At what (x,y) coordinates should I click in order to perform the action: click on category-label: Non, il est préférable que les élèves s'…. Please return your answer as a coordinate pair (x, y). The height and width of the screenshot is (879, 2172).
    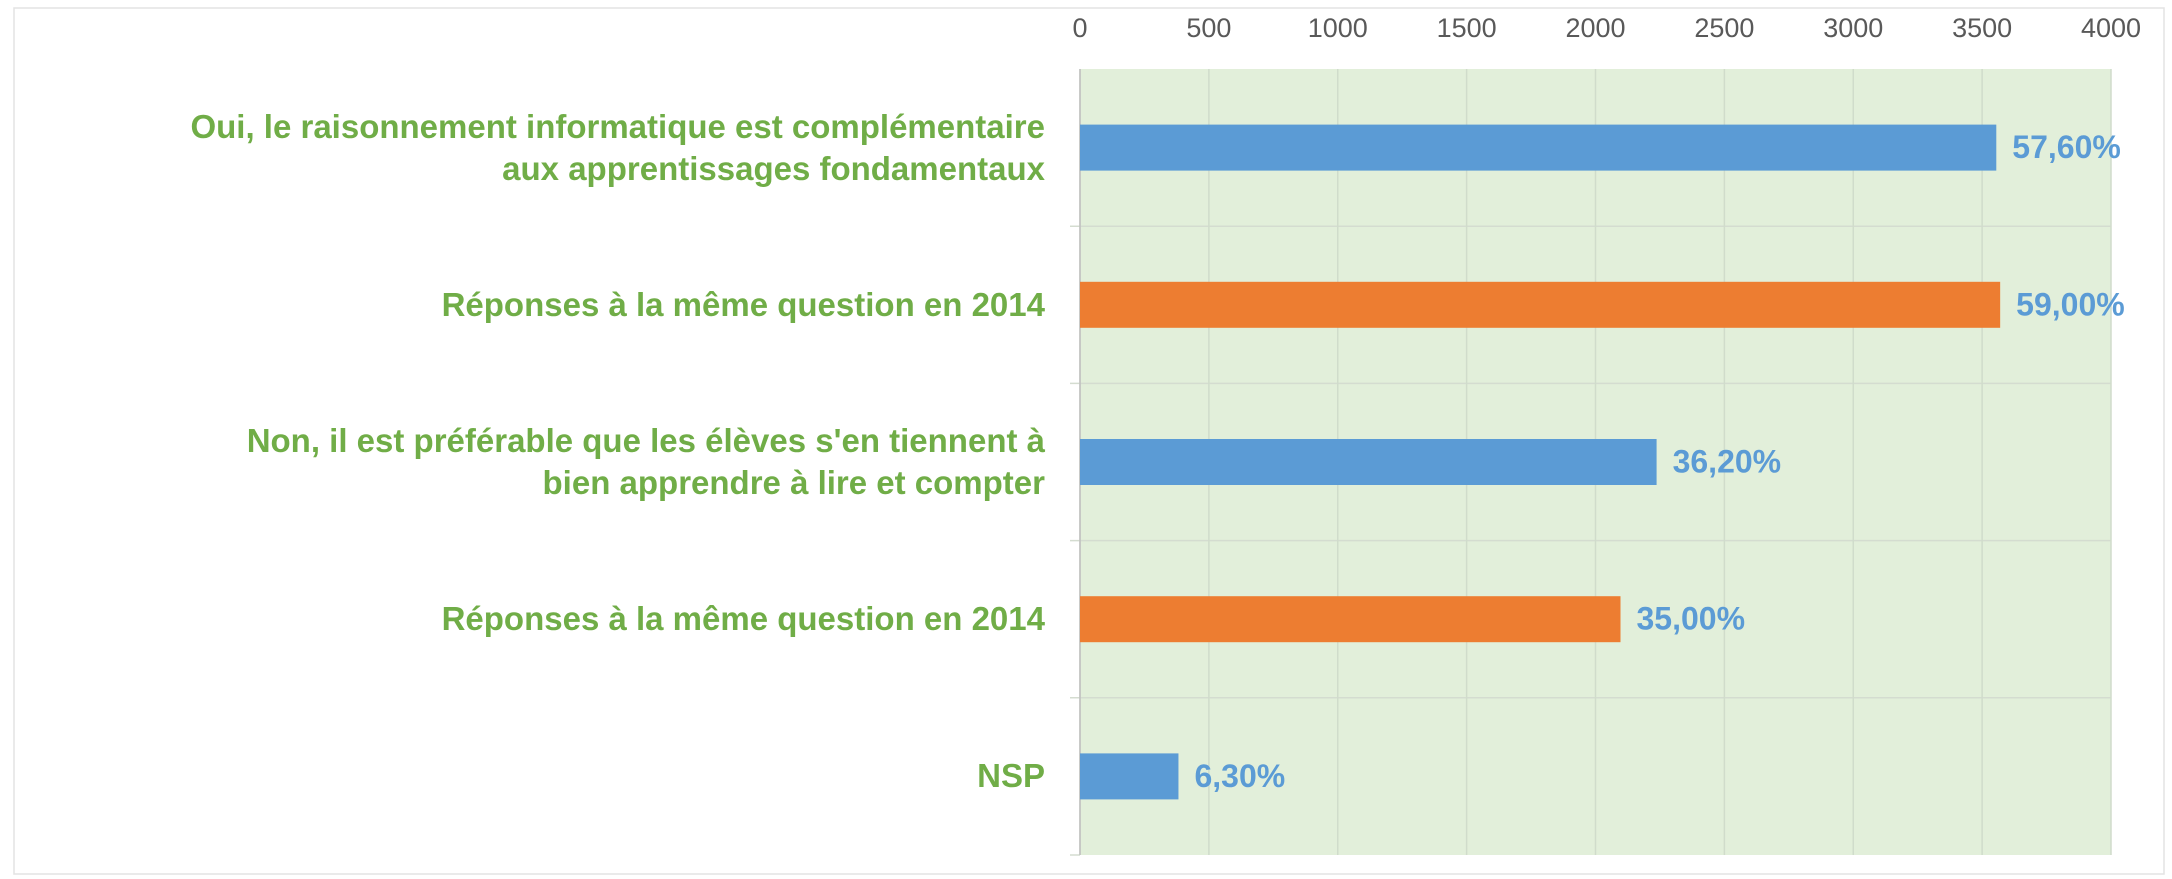
    Looking at the image, I should click on (645, 461).